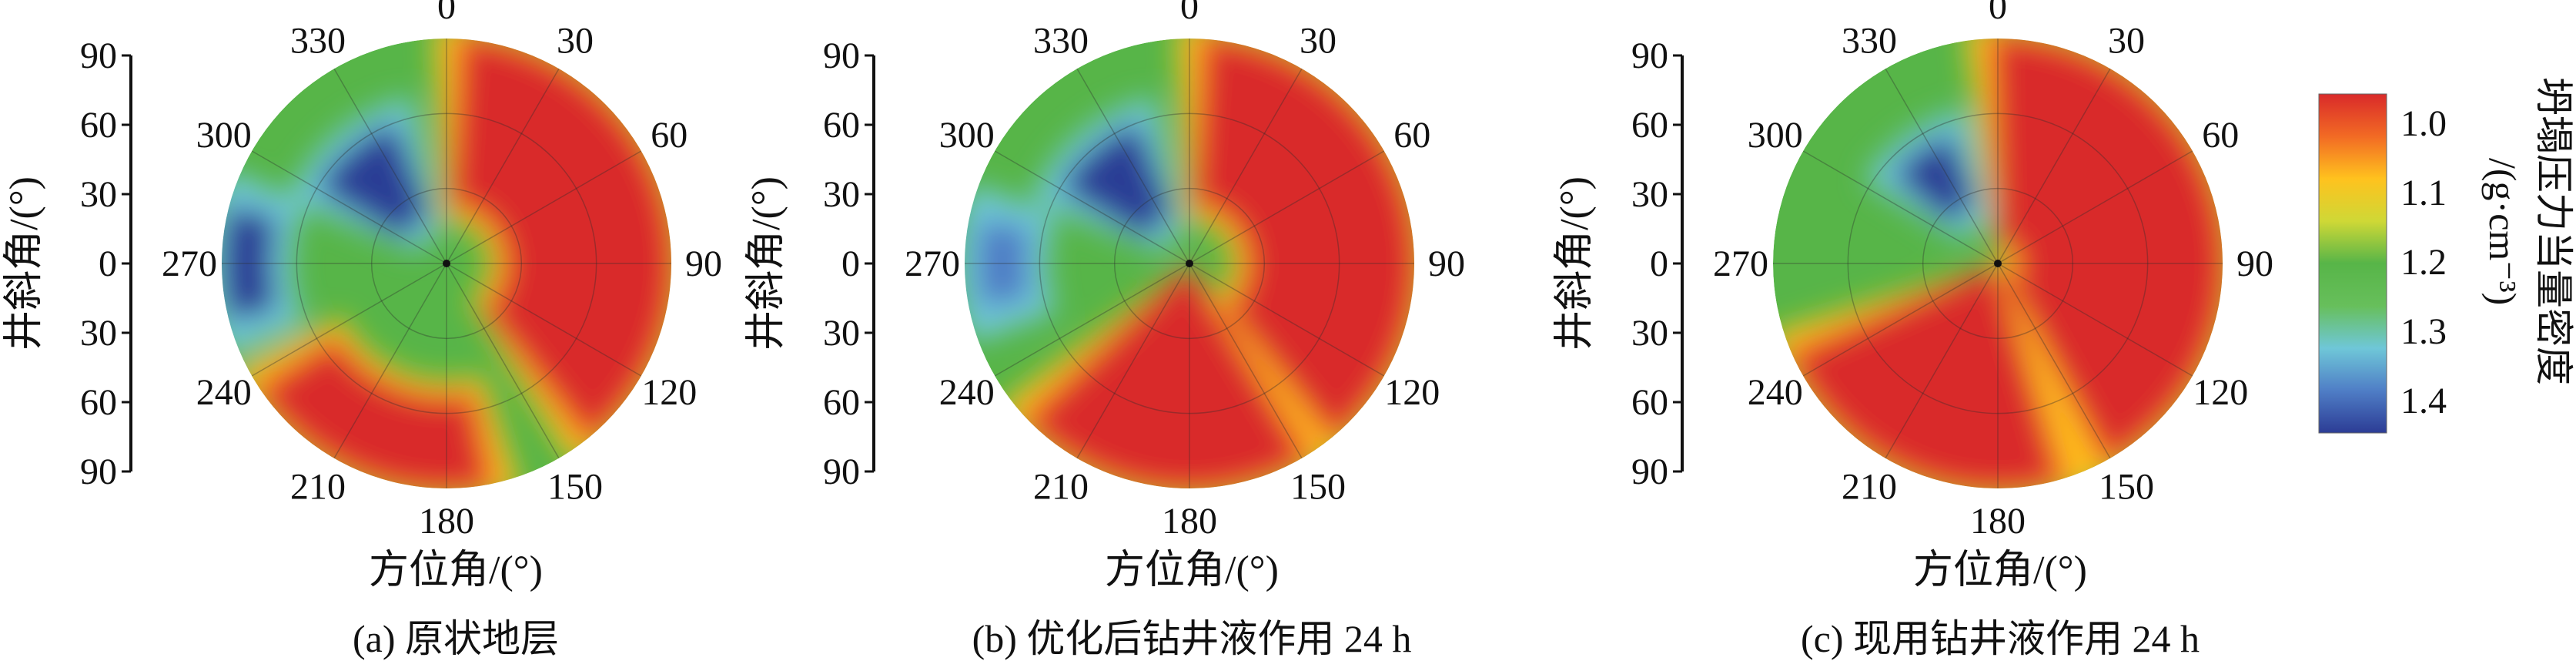 The image size is (2576, 671). What do you see at coordinates (1192, 570) in the screenshot?
I see `x-axis-title-b: 方位角/(°)` at bounding box center [1192, 570].